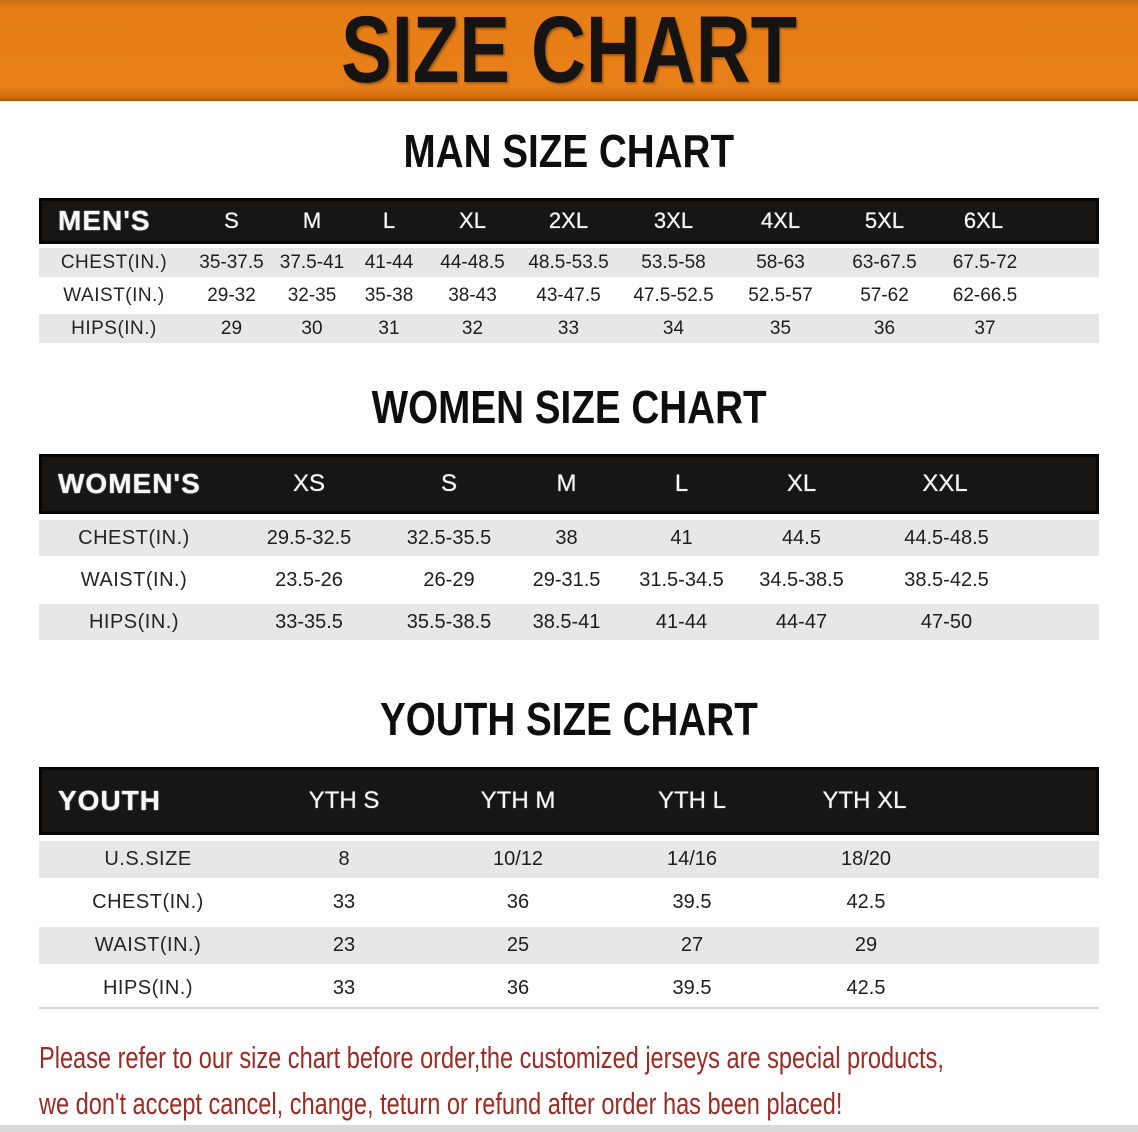 This screenshot has height=1132, width=1138. I want to click on banner-title: SIZE CHART, so click(569, 51).